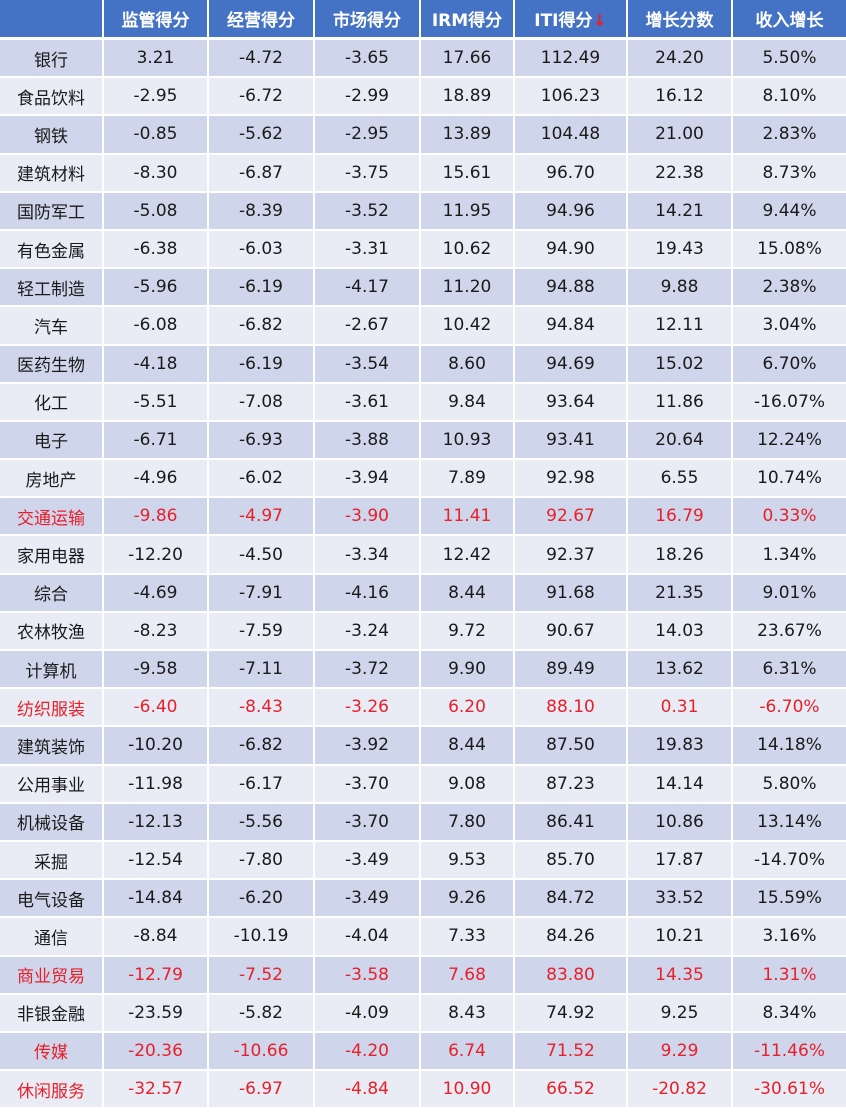 The image size is (846, 1117). Describe the element at coordinates (789, 861) in the screenshot. I see `cell-revenue-growth: -14.70%` at that location.